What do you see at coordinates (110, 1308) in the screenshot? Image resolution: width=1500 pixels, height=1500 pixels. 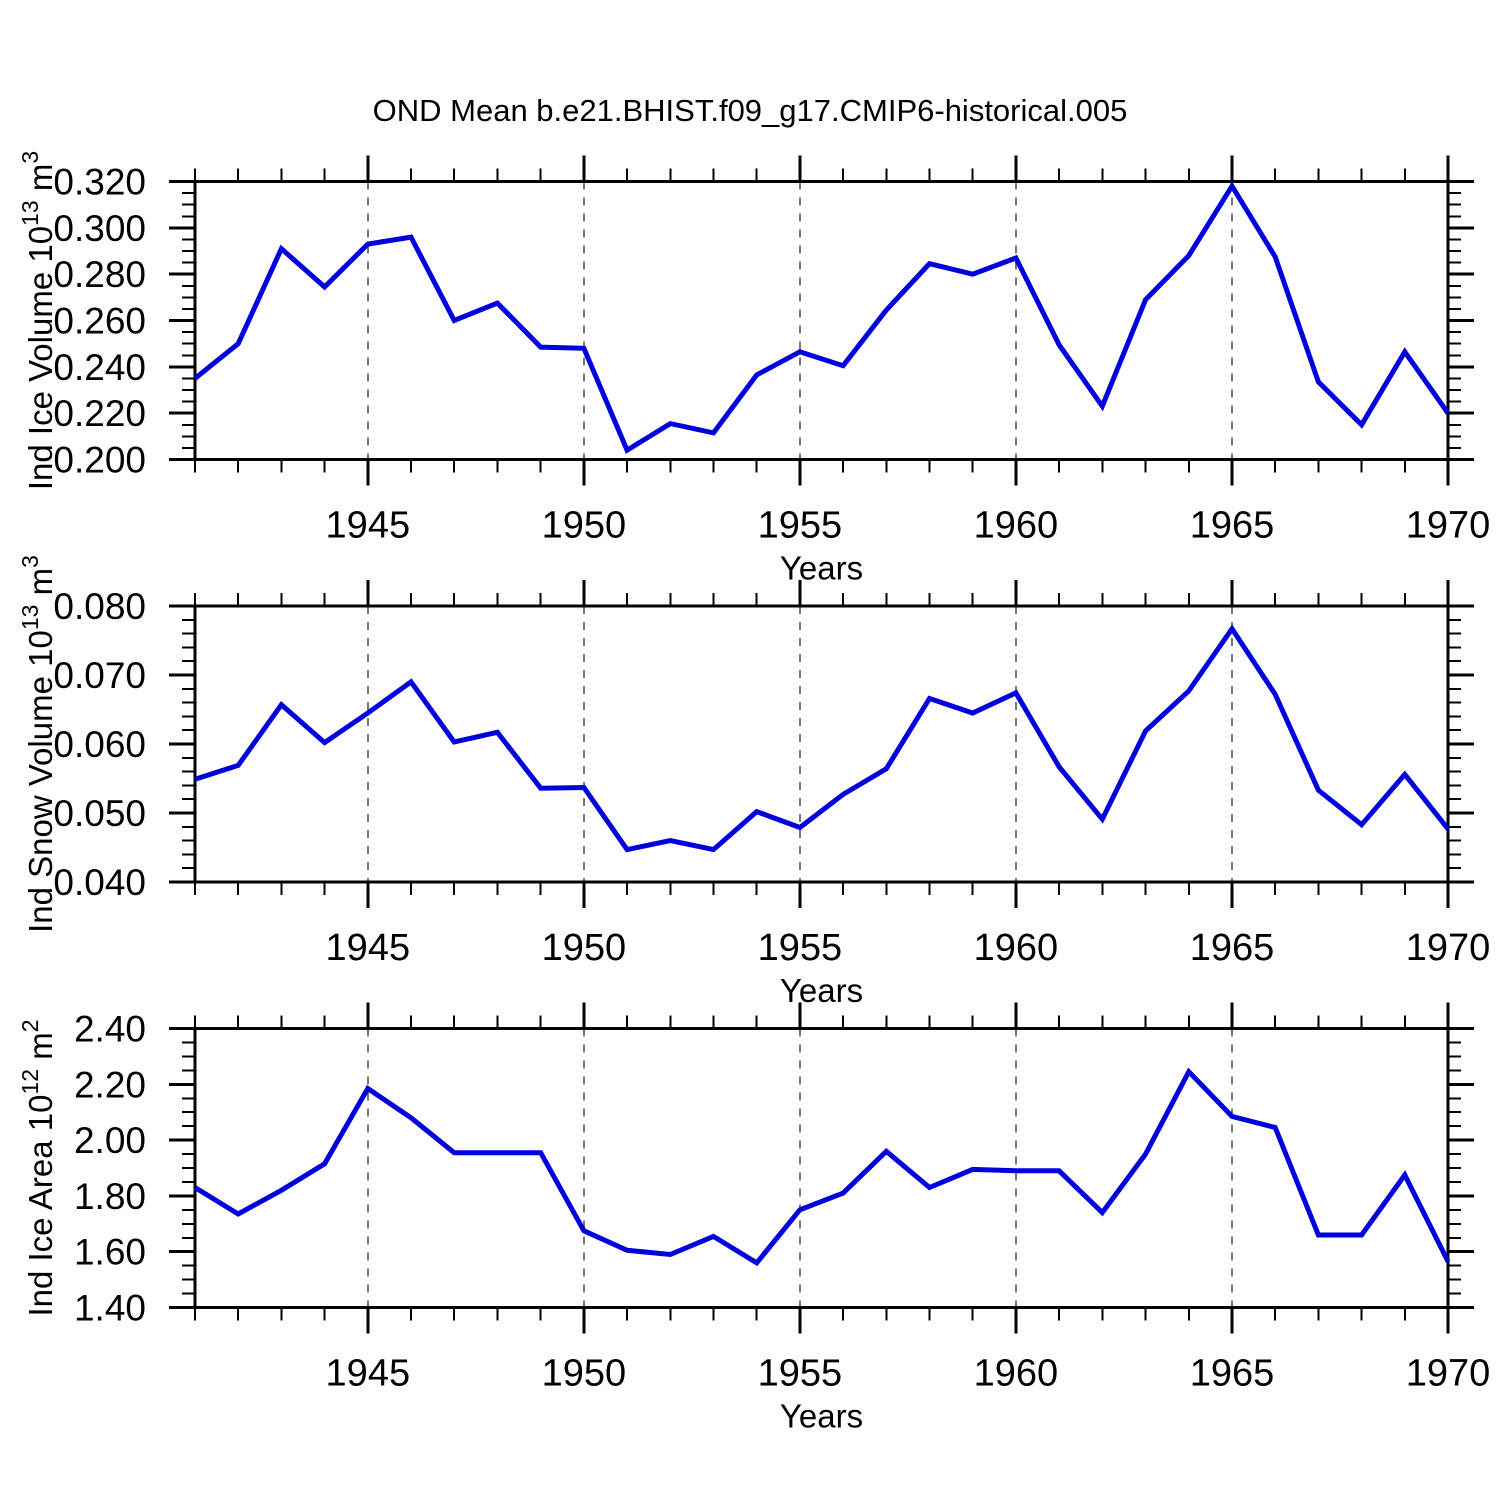 I see `y-tick-label: 1.40` at bounding box center [110, 1308].